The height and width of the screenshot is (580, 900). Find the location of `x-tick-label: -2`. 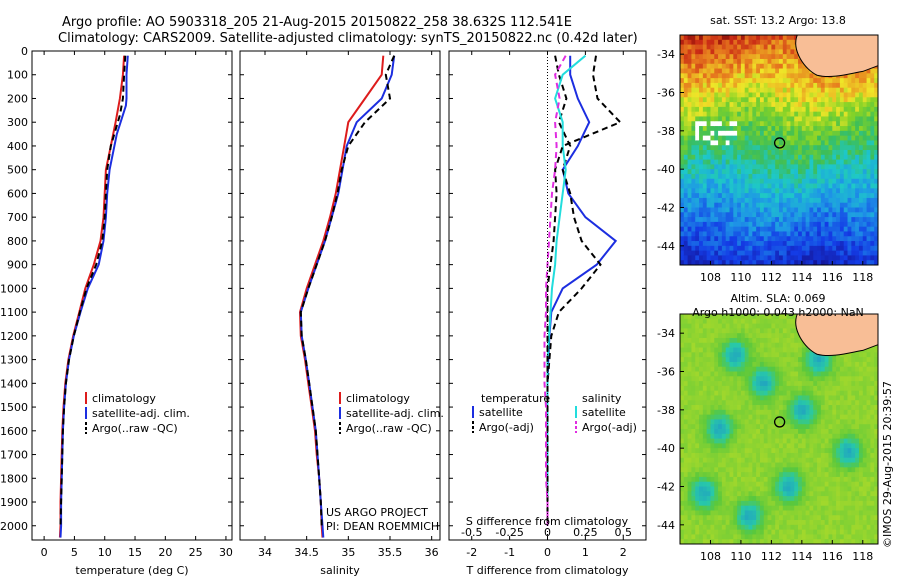

x-tick-label: -2 is located at coordinates (471, 552).